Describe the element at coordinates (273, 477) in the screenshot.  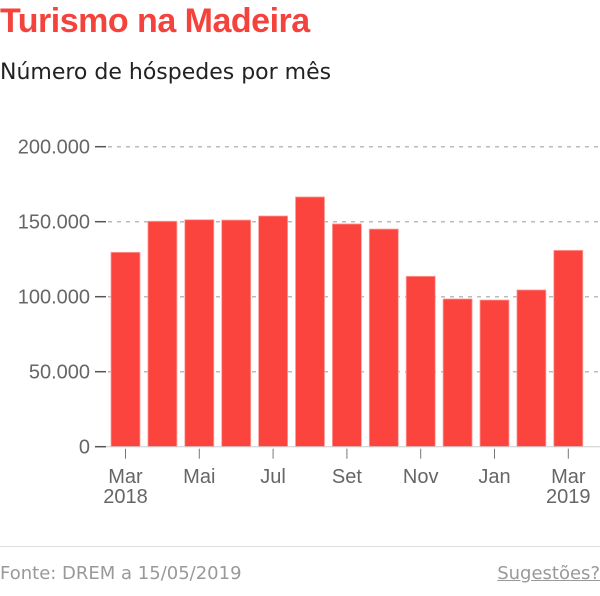
I see `x-tick-label: Jul` at that location.